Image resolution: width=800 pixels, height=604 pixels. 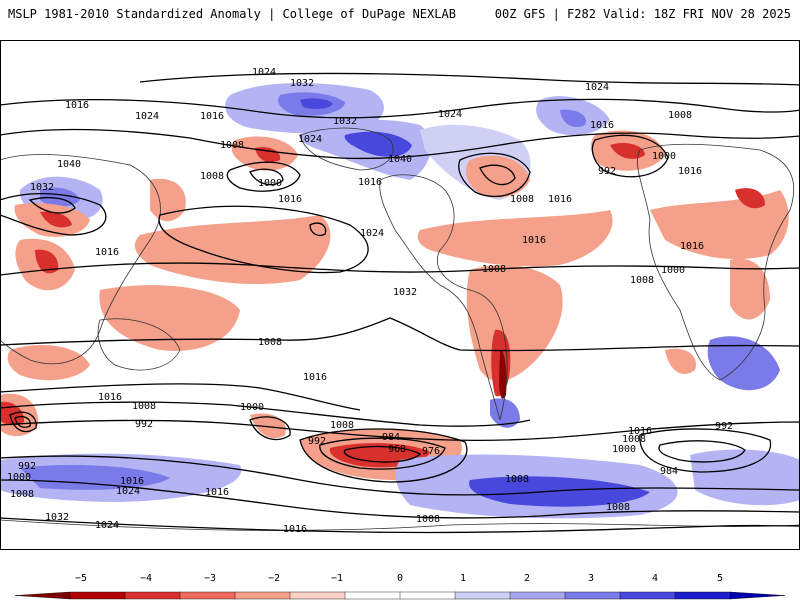 I want to click on contour-label: 968, so click(x=397, y=449).